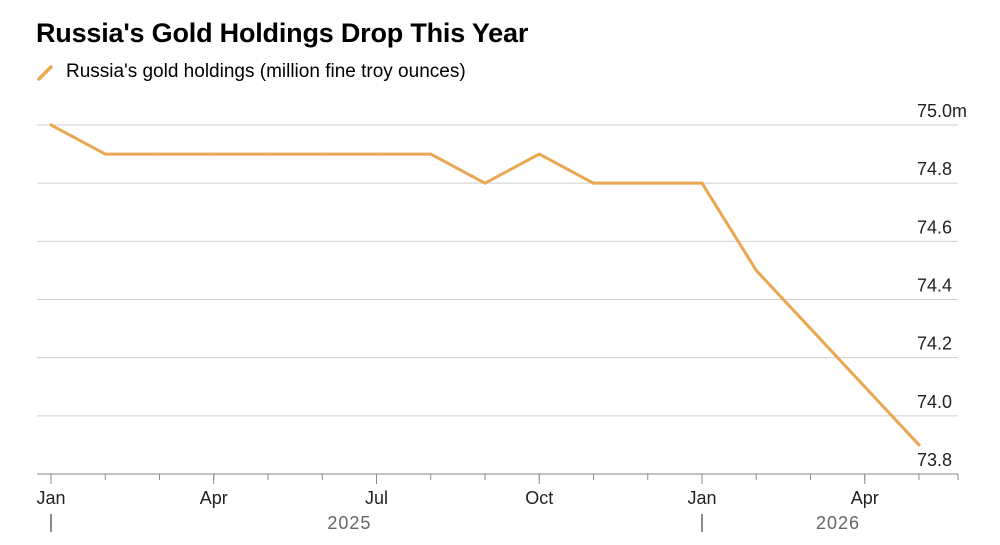 This screenshot has height=545, width=1000. What do you see at coordinates (934, 344) in the screenshot?
I see `y-tick-label: 74.2` at bounding box center [934, 344].